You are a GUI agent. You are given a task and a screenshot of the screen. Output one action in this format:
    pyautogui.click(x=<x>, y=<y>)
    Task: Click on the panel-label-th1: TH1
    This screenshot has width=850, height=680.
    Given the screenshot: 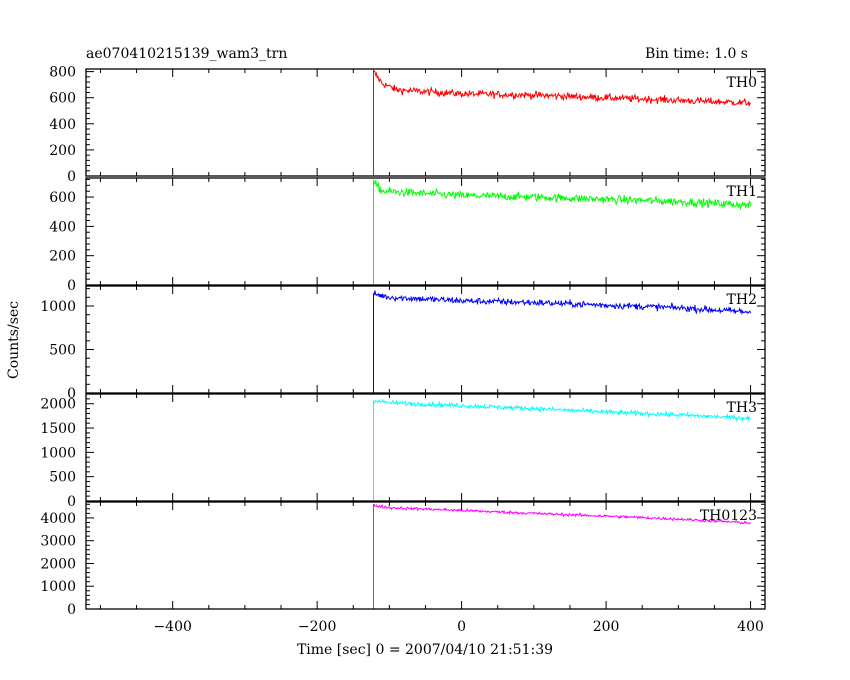 What is the action you would take?
    pyautogui.click(x=742, y=192)
    